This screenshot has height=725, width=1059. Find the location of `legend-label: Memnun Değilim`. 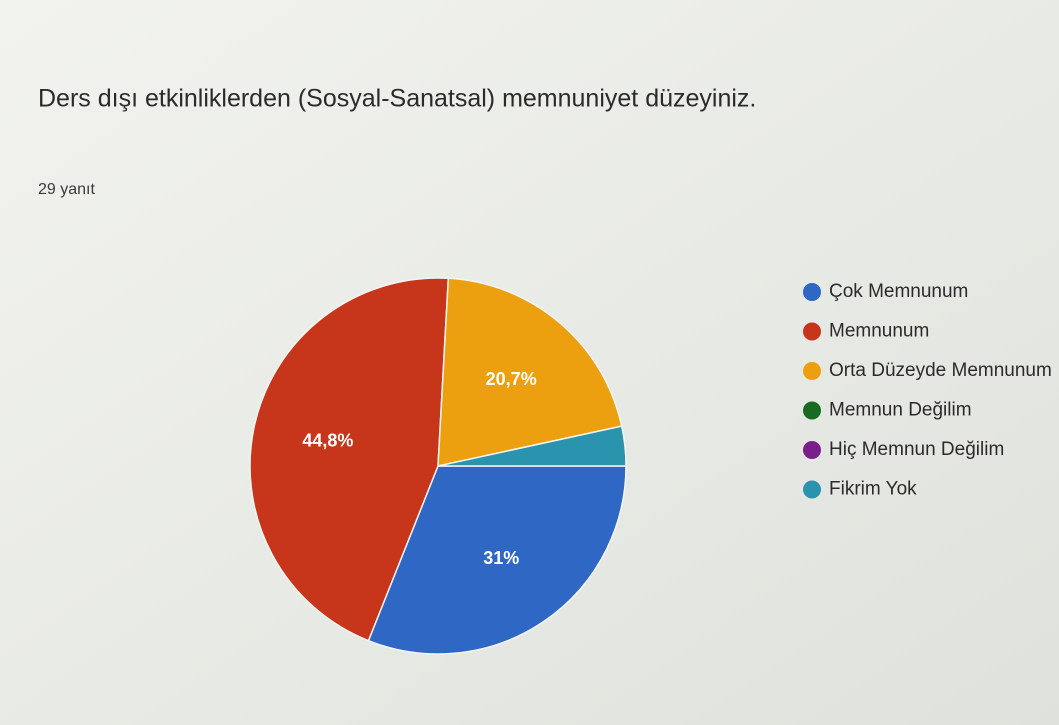

legend-label: Memnun Değilim is located at coordinates (900, 410).